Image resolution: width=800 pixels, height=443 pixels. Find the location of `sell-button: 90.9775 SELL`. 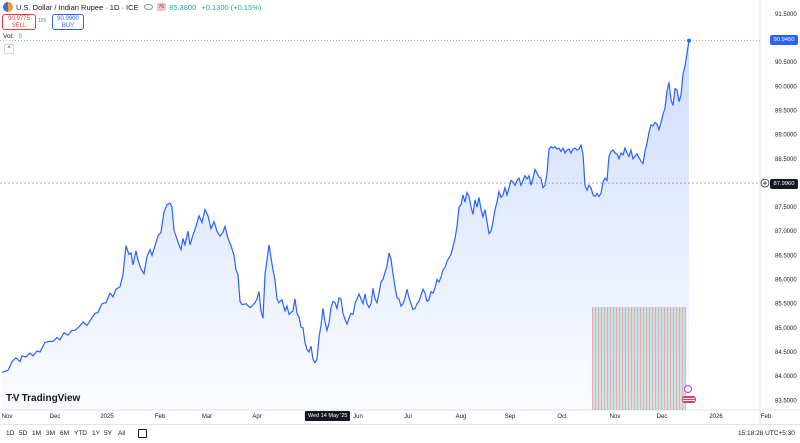

sell-button: 90.9775 SELL is located at coordinates (19, 22).